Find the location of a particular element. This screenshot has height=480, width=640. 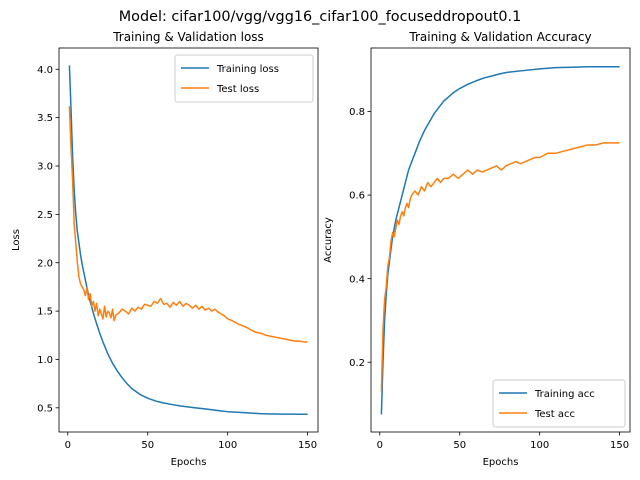

y-tick-label: 3.5 is located at coordinates (45, 118).